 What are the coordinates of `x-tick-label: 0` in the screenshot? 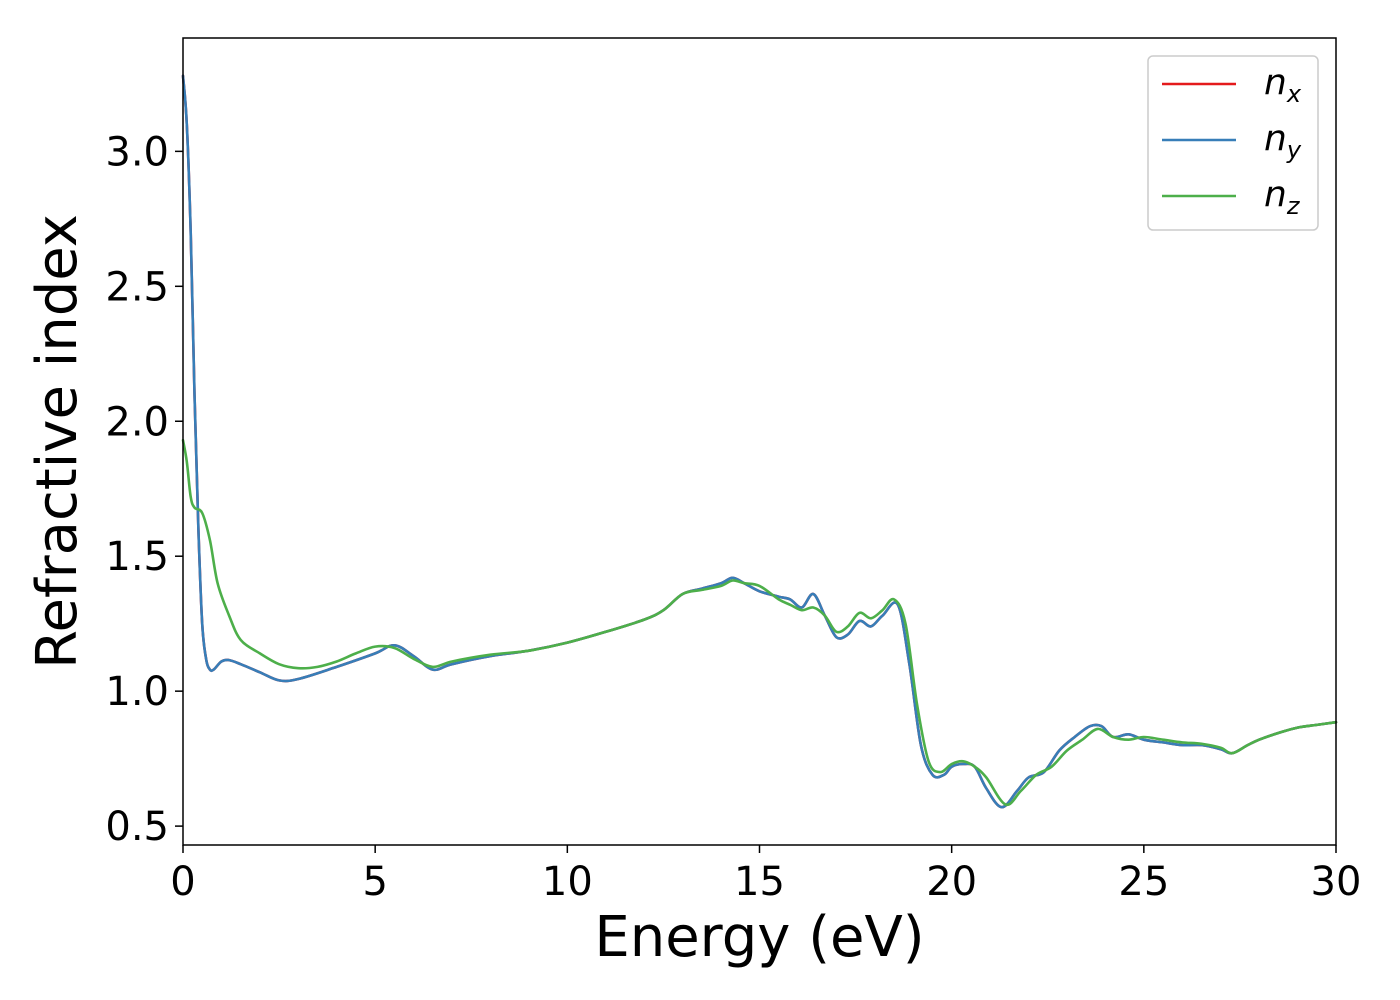 It's located at (182, 882).